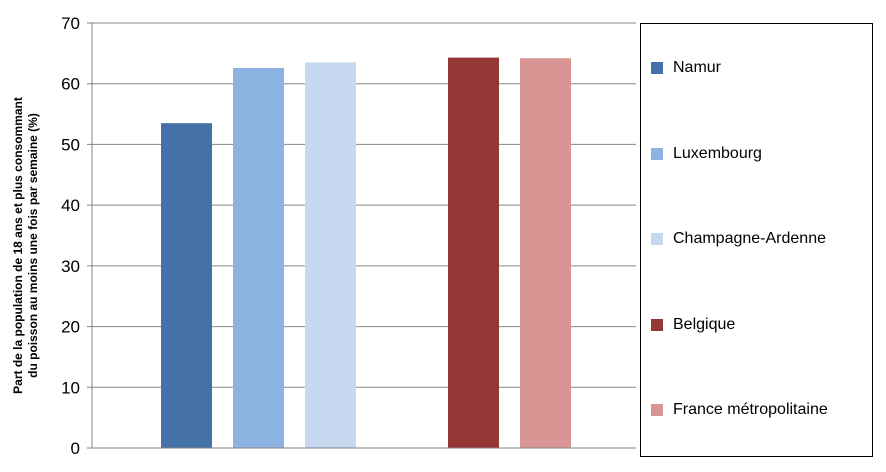 The height and width of the screenshot is (472, 886). I want to click on legend-item: Champagne-Ardenne, so click(738, 239).